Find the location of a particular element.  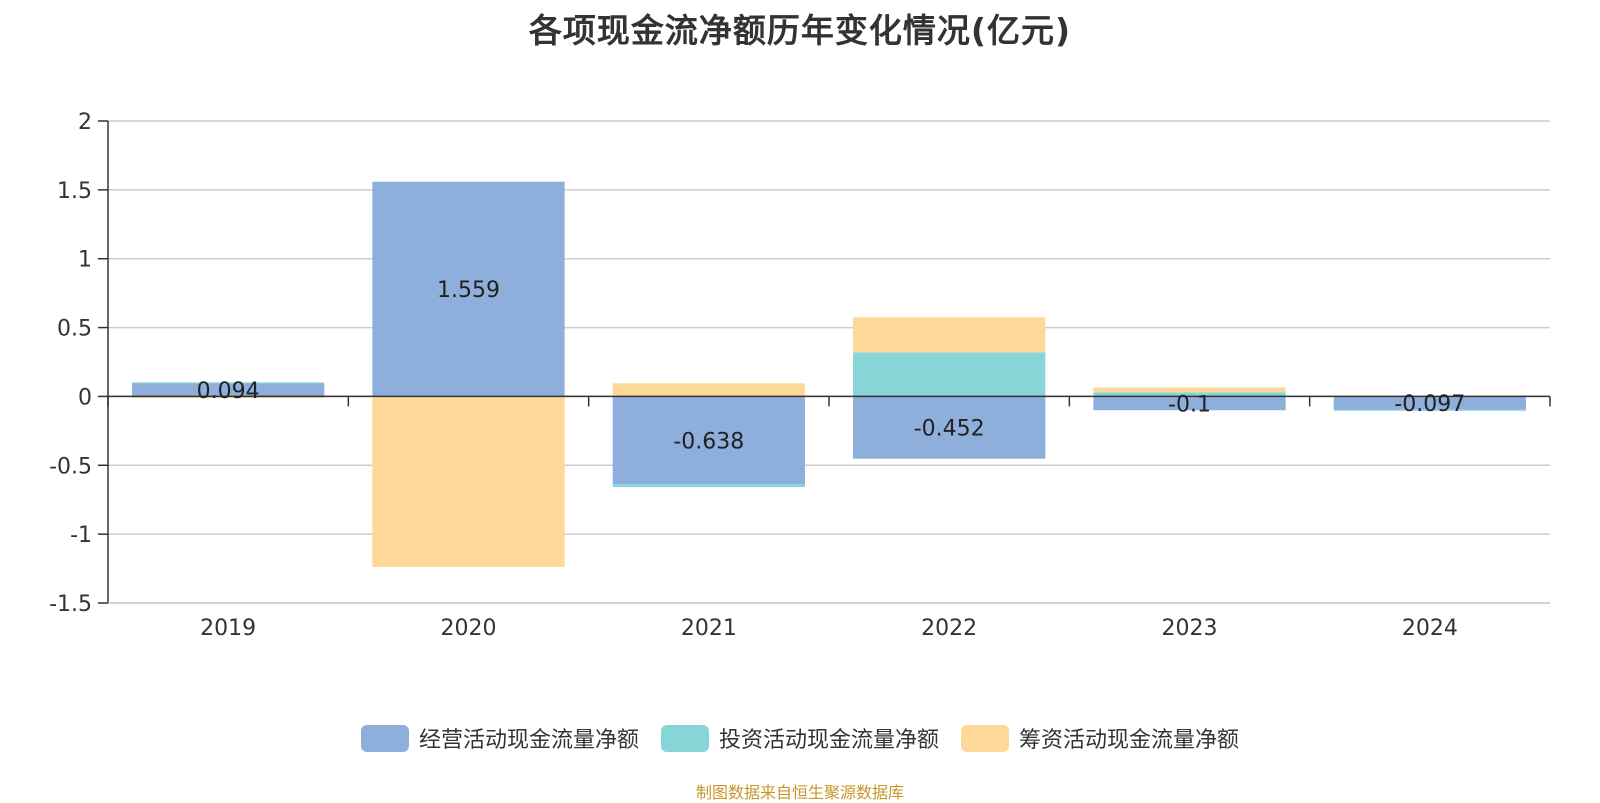

legend-swatch-operating is located at coordinates (384, 738).